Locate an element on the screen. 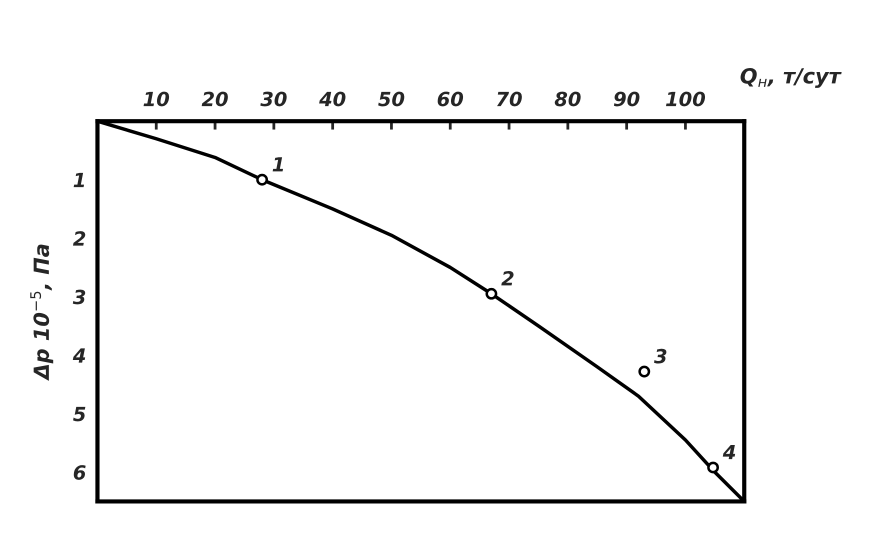 The image size is (886, 551). x-tick-label: 100 is located at coordinates (686, 99).